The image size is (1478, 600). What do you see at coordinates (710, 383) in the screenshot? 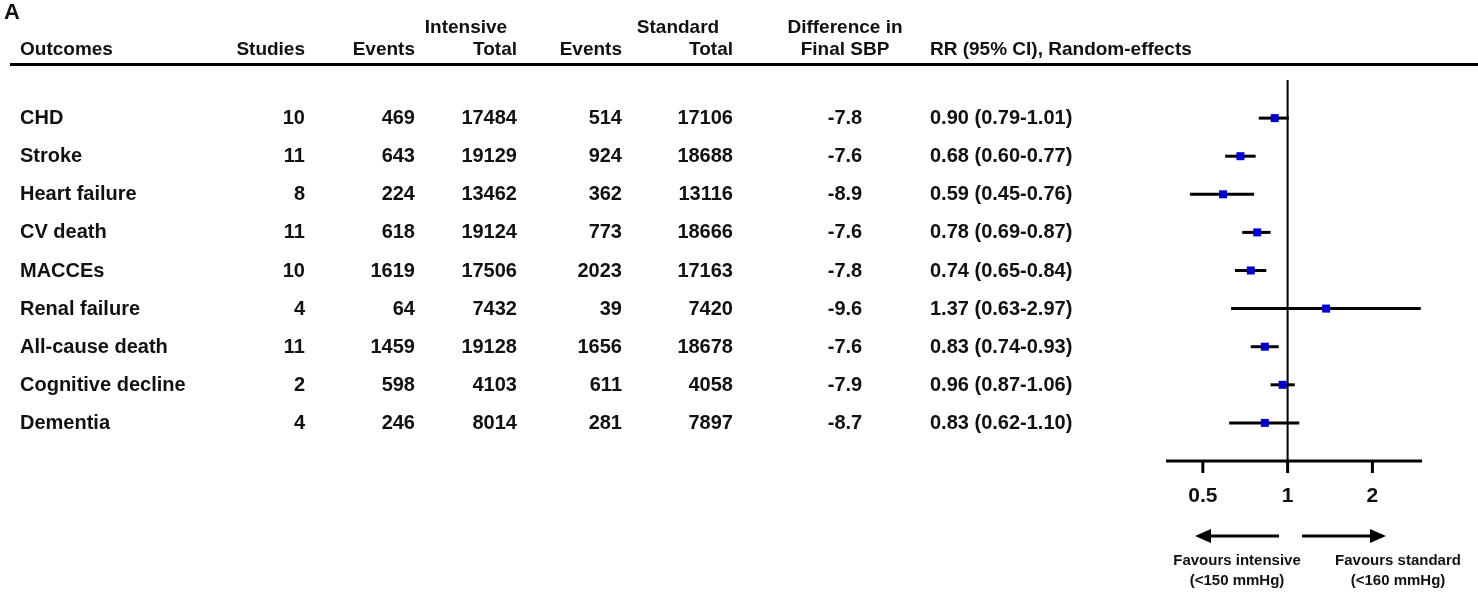
I see `data-label: 4058` at bounding box center [710, 383].